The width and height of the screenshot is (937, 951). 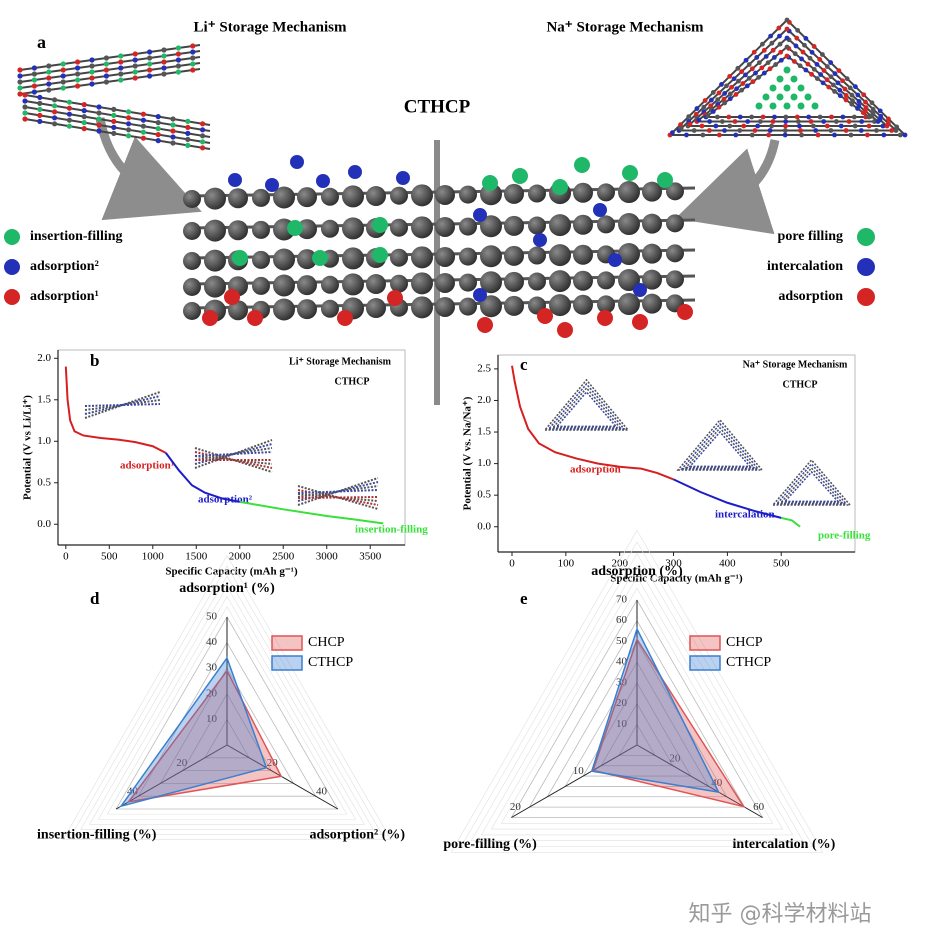 What do you see at coordinates (748, 662) in the screenshot?
I see `legend-label: CTHCP` at bounding box center [748, 662].